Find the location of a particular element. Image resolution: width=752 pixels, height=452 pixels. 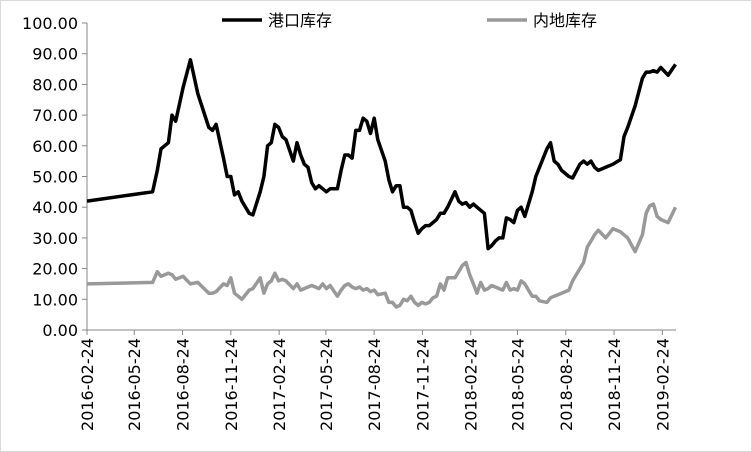

y-tick-label: 50.00 is located at coordinates (55, 177).